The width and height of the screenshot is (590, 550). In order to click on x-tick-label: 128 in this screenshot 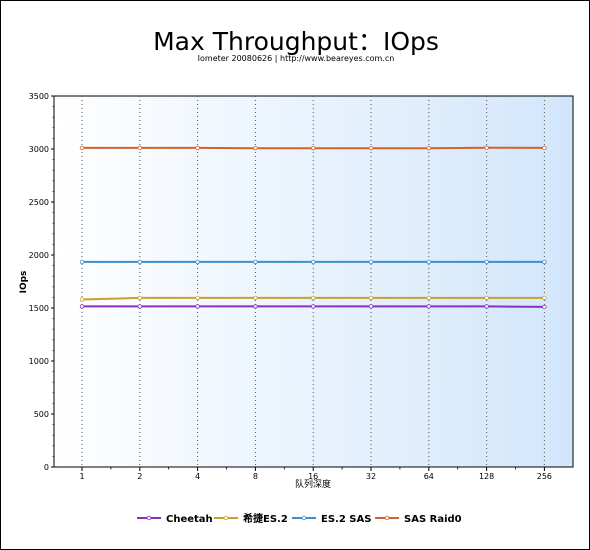, I will do `click(486, 476)`.